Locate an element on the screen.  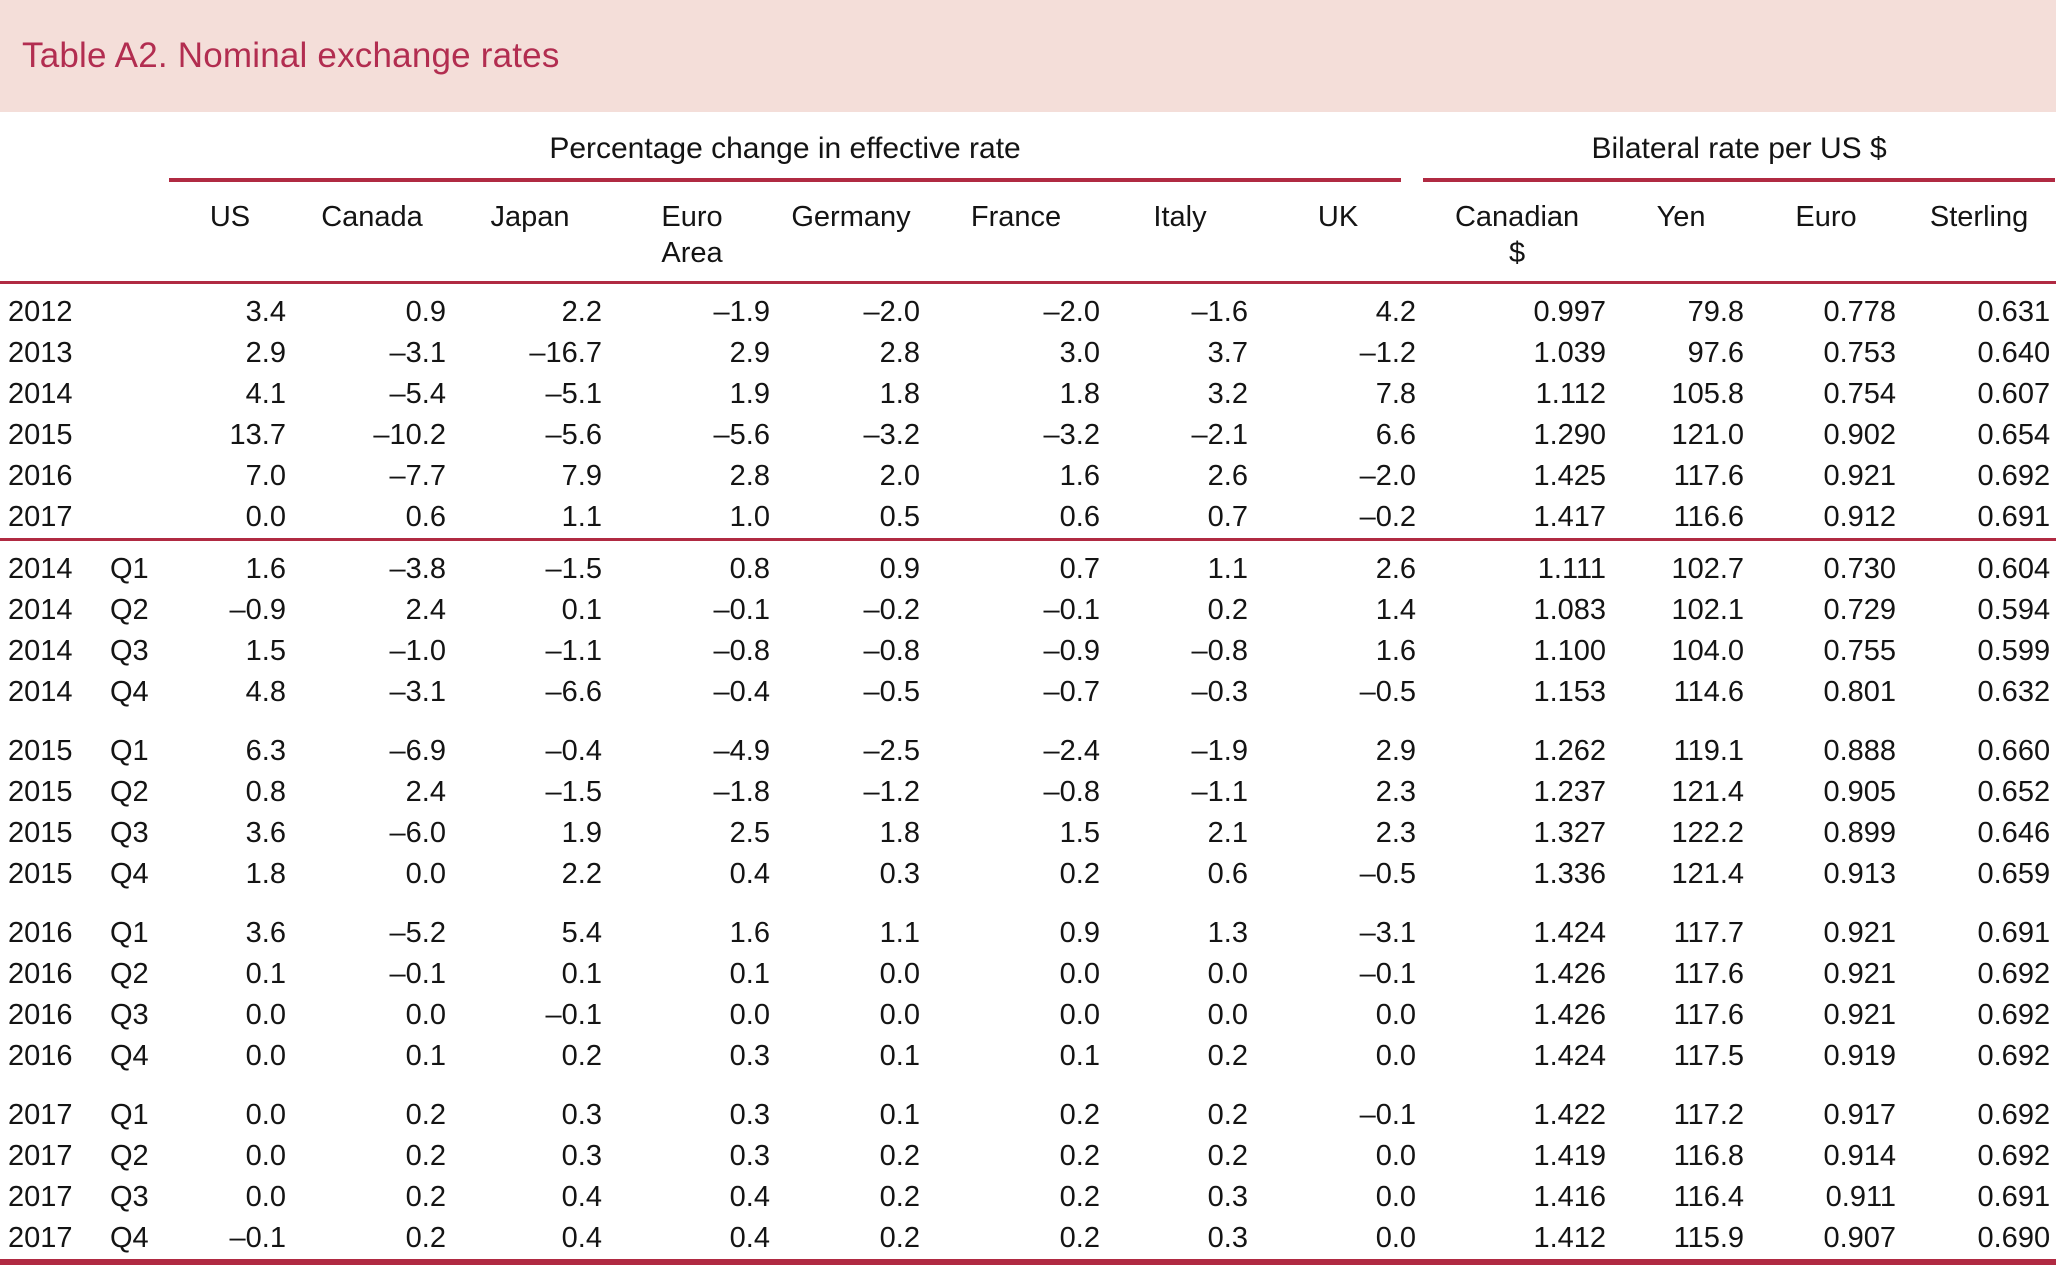
stub-cell is located at coordinates (84, 233).